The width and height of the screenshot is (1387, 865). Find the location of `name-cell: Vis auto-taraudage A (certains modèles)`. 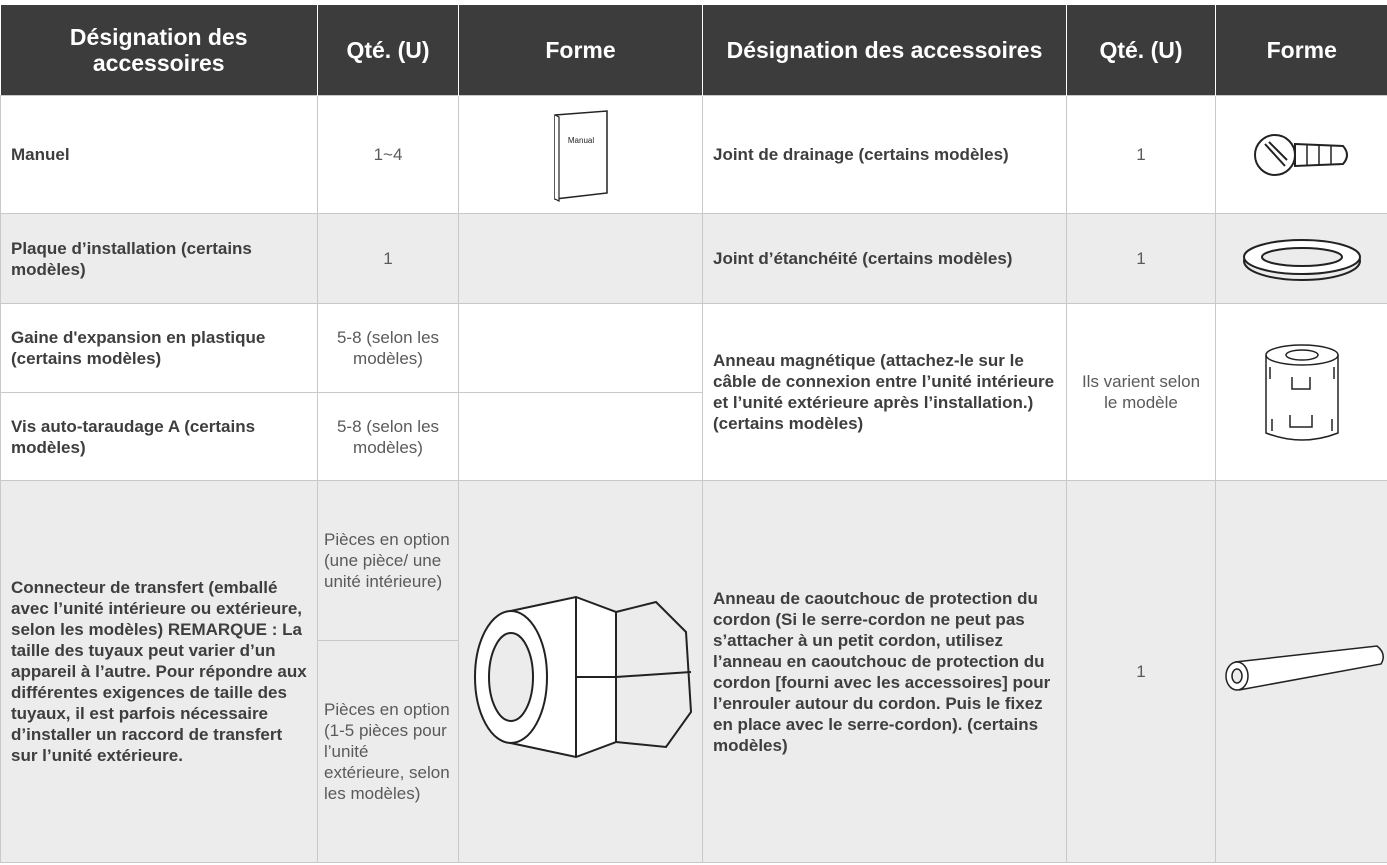

name-cell: Vis auto-taraudage A (certains modèles) is located at coordinates (159, 436).